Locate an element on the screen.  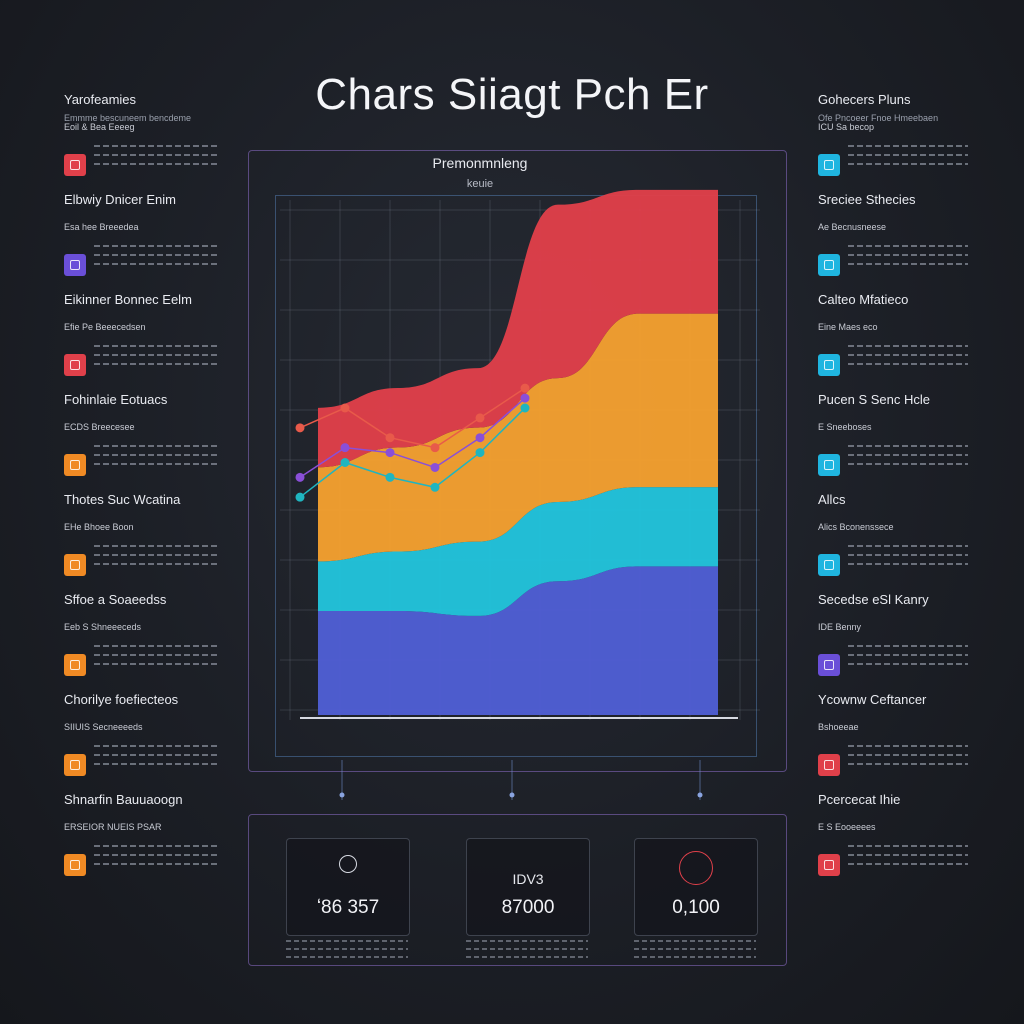
left-item: Elbwiy Dnicer Enim Esa hee Breeedea is located at coordinates (146, 237).